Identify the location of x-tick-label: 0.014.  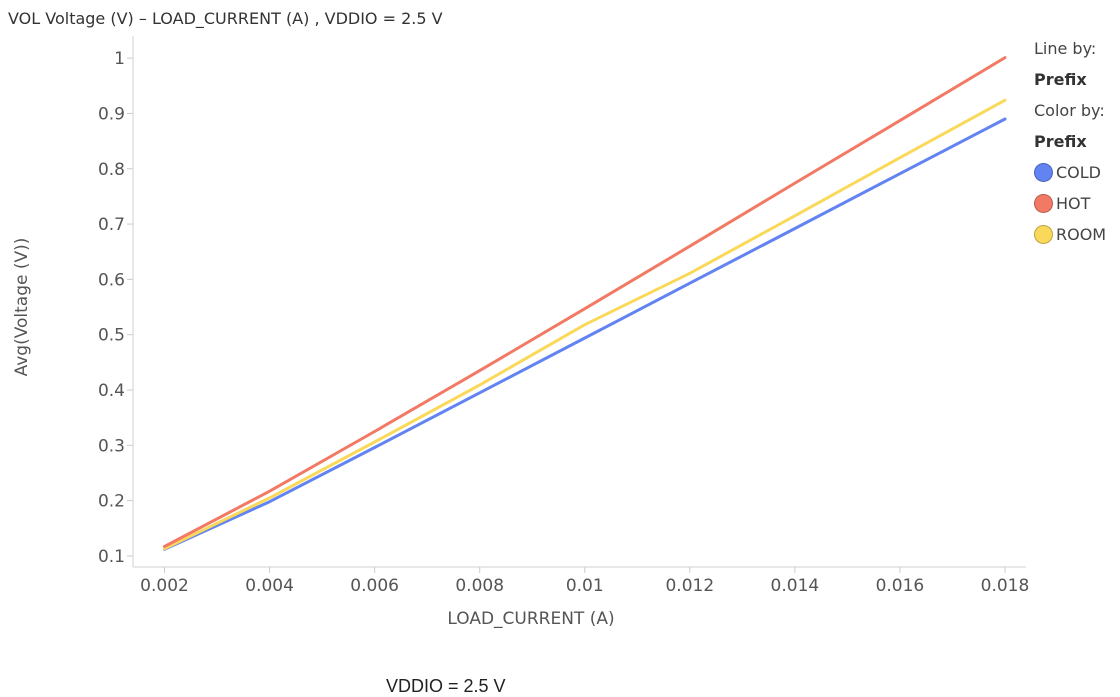
(795, 586).